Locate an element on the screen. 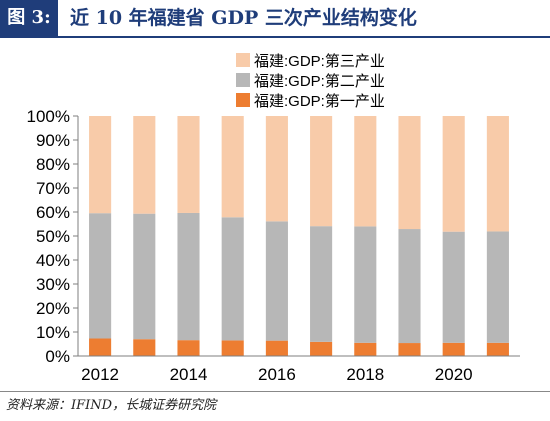 This screenshot has height=421, width=550. bar-2020-s3 is located at coordinates (453, 174).